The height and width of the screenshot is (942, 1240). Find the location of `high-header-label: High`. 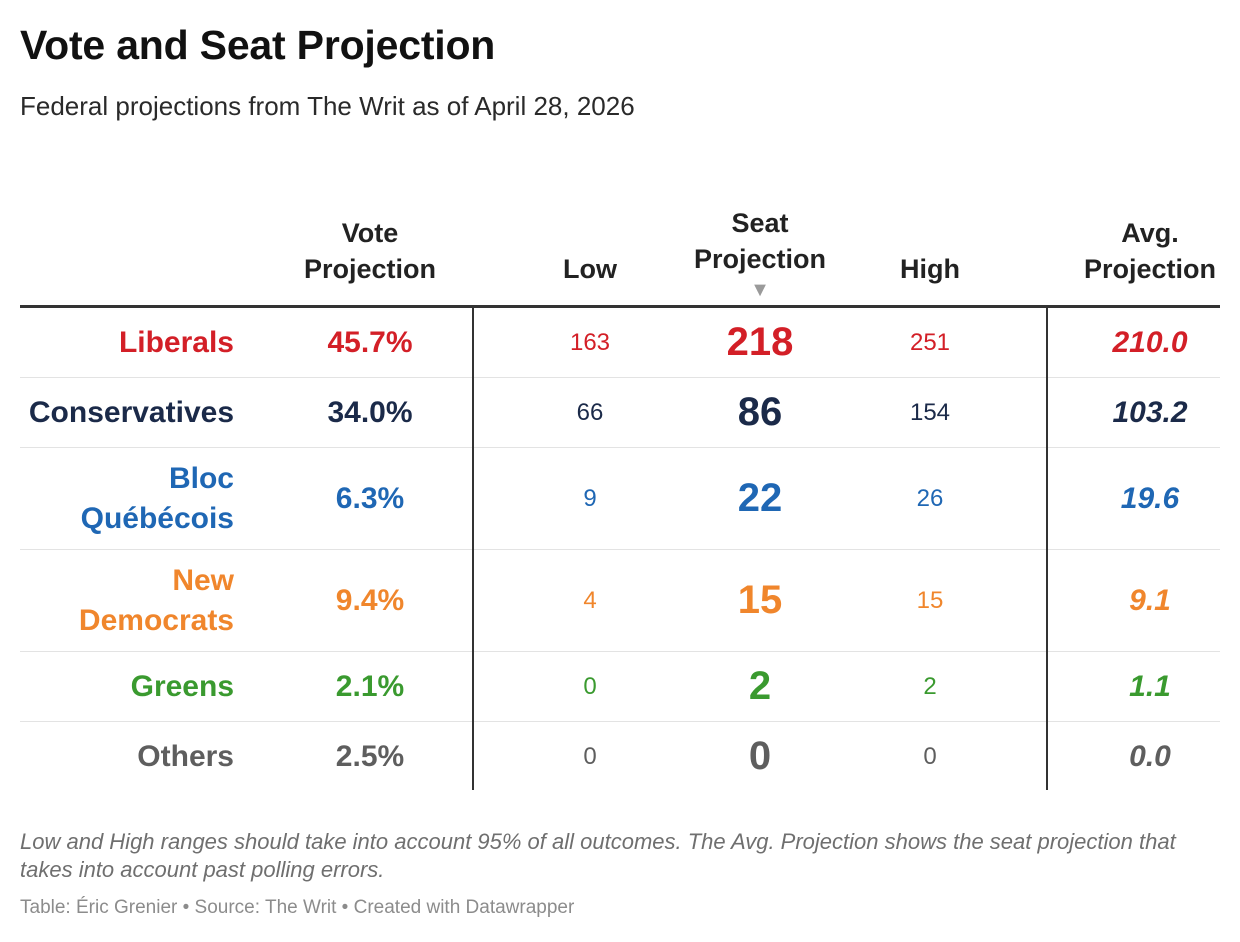

high-header-label: High is located at coordinates (930, 269).